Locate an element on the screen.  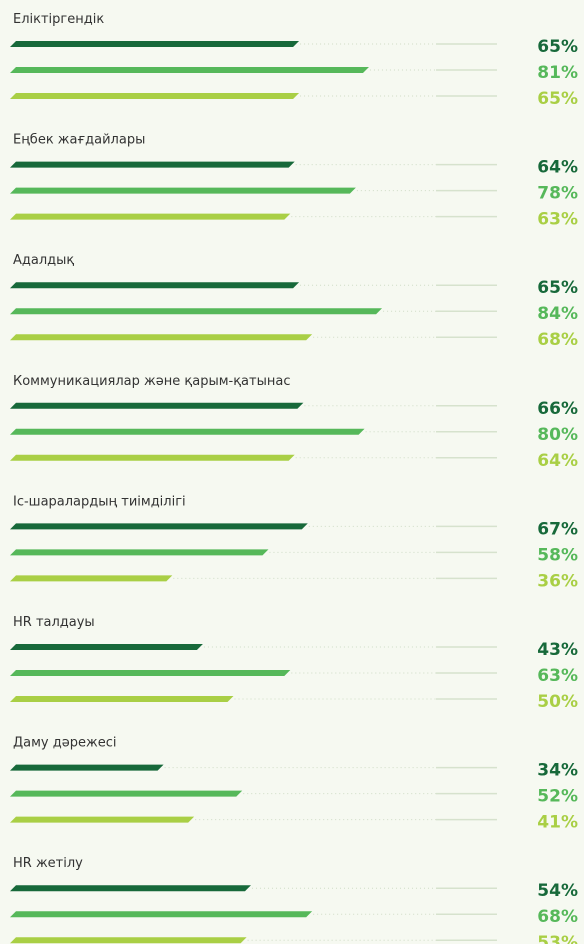
value-label: 84% is located at coordinates (557, 314).